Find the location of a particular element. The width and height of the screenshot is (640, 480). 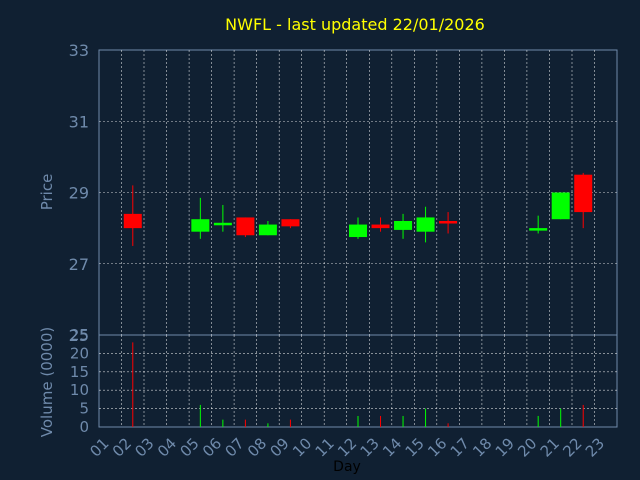

volume-tick-label: 10 is located at coordinates (79, 390).